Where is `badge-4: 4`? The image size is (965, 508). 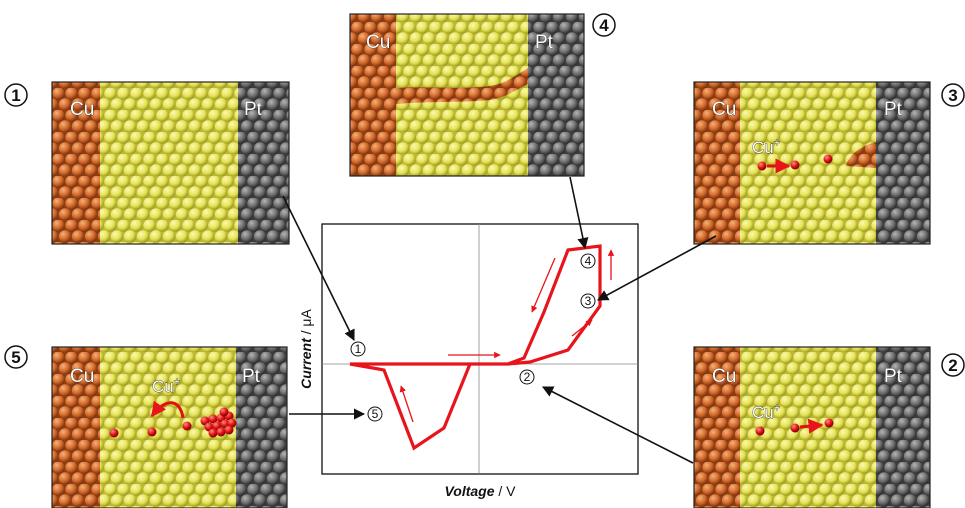
badge-4: 4 is located at coordinates (604, 25).